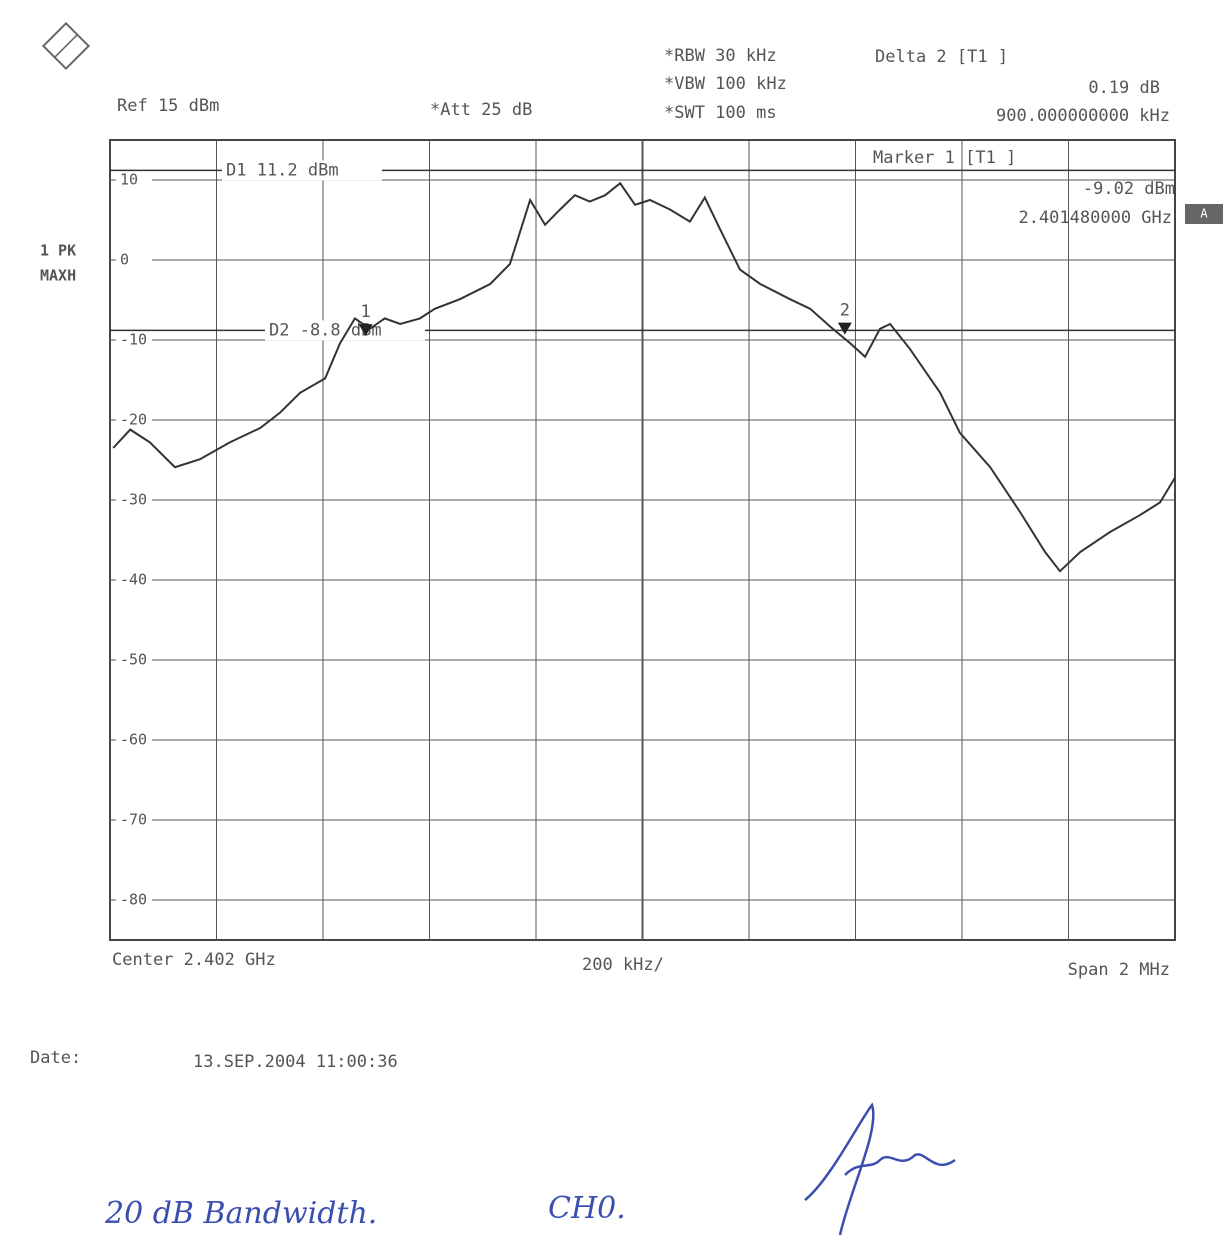 Image resolution: width=1232 pixels, height=1246 pixels. I want to click on y-tick-label: -70, so click(133, 820).